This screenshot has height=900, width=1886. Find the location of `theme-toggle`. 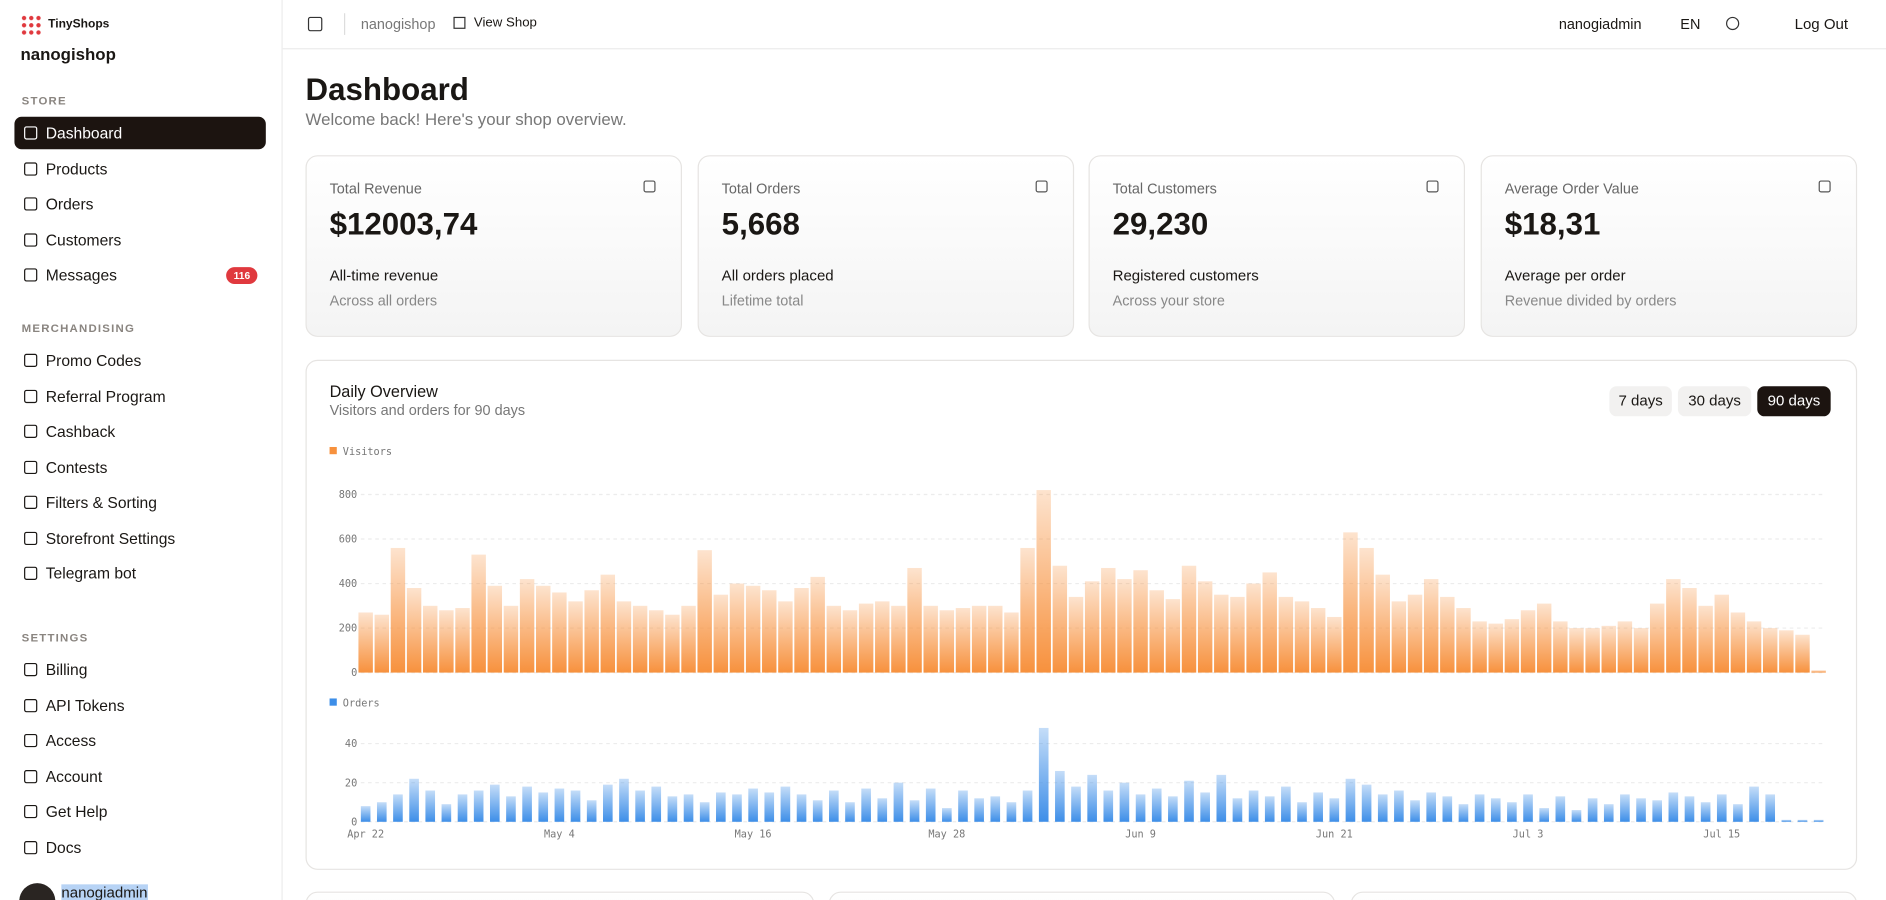

theme-toggle is located at coordinates (1733, 23).